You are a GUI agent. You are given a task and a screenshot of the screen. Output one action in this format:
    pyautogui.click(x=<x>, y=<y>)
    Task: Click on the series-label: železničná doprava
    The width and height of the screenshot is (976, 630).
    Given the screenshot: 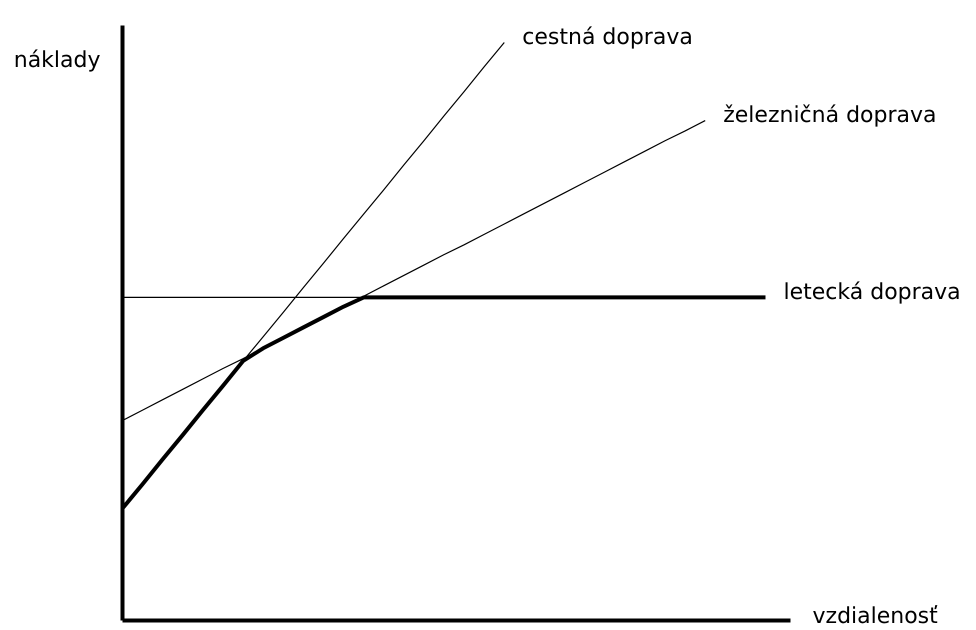 What is the action you would take?
    pyautogui.click(x=829, y=115)
    